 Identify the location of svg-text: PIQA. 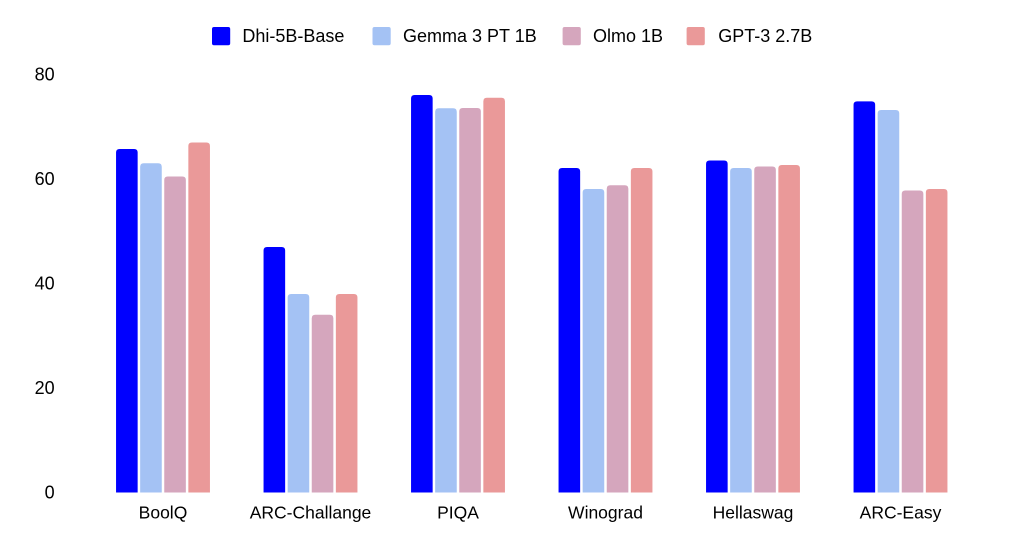
(458, 513).